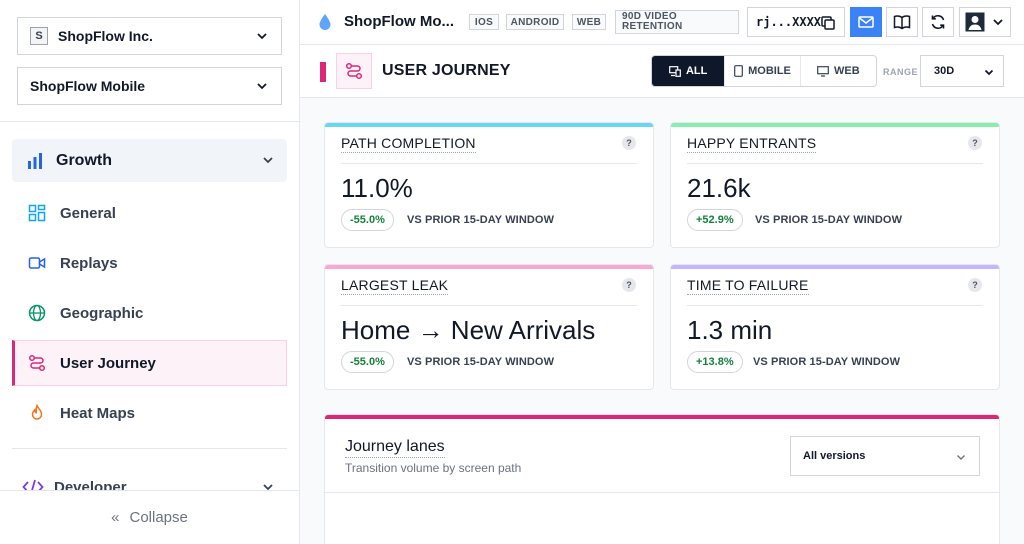 This screenshot has height=544, width=1024. I want to click on org-badge: S, so click(39, 36).